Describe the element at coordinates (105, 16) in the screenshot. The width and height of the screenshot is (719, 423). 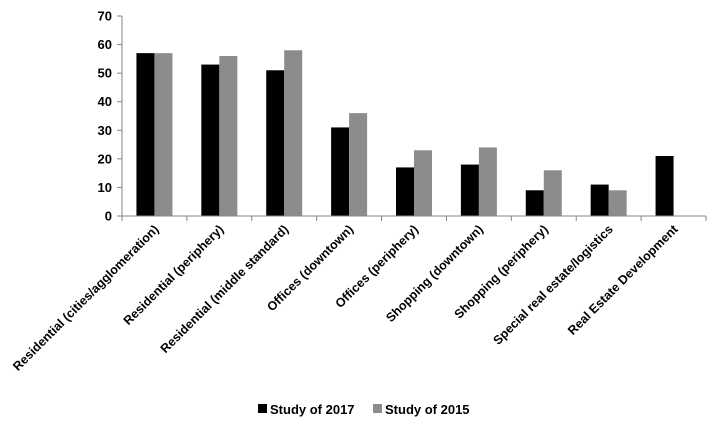
I see `y-tick-label: 70` at that location.